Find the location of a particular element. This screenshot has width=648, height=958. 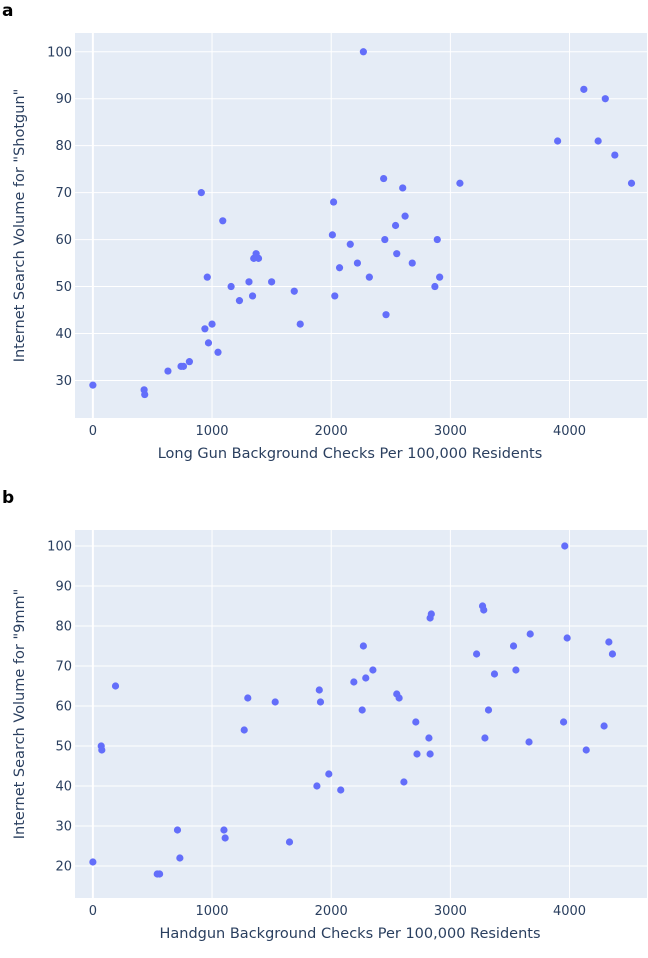

y-tick-label: 20 is located at coordinates (63, 867).